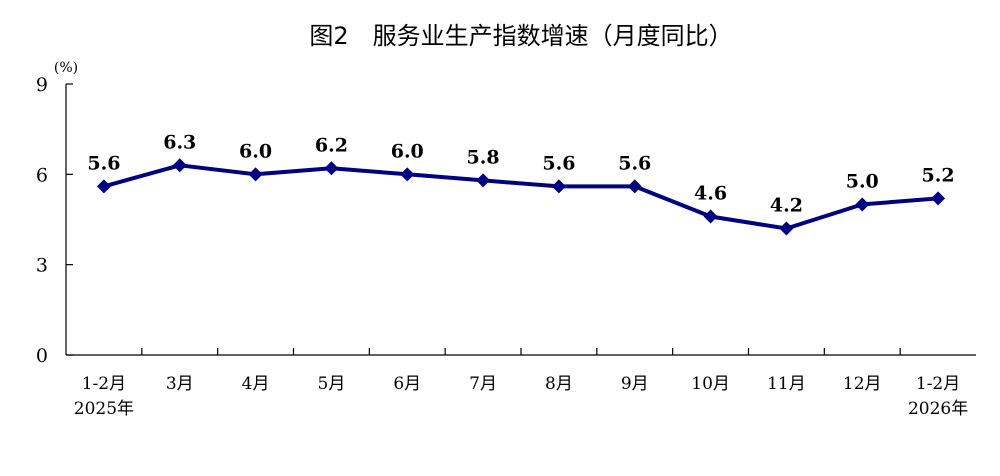  What do you see at coordinates (104, 409) in the screenshot?
I see `x-tick-year-0: 2025年` at bounding box center [104, 409].